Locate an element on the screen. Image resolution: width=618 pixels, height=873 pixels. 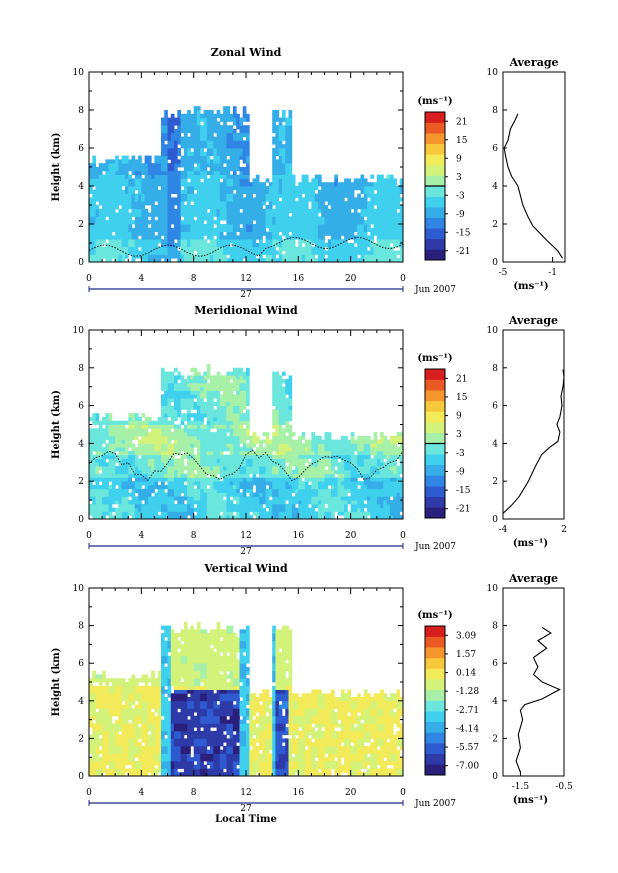
profile-y-tick-label: 2 is located at coordinates (495, 225).